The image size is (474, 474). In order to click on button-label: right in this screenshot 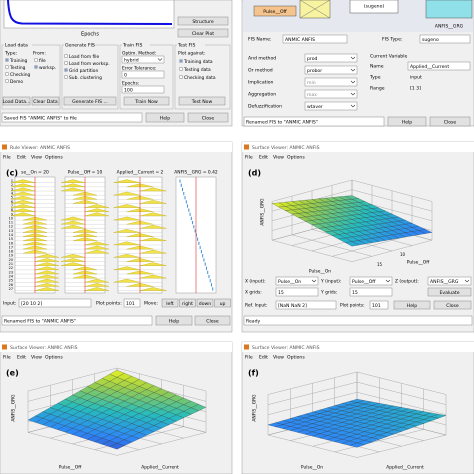, I will do `click(187, 304)`.